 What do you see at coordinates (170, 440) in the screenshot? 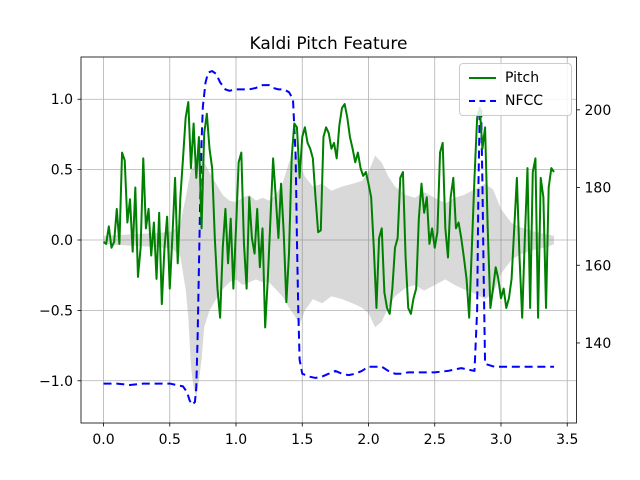
I see `x-tick-label: 0.5` at bounding box center [170, 440].